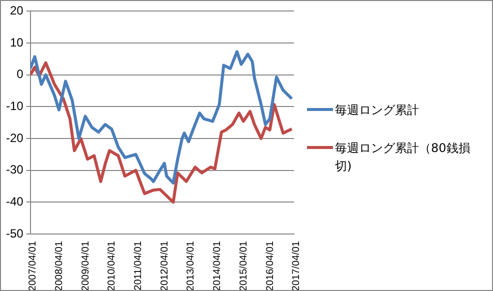 This screenshot has height=291, width=493. What do you see at coordinates (138, 265) in the screenshot?
I see `x-tick-label: 2011/04/01` at bounding box center [138, 265].